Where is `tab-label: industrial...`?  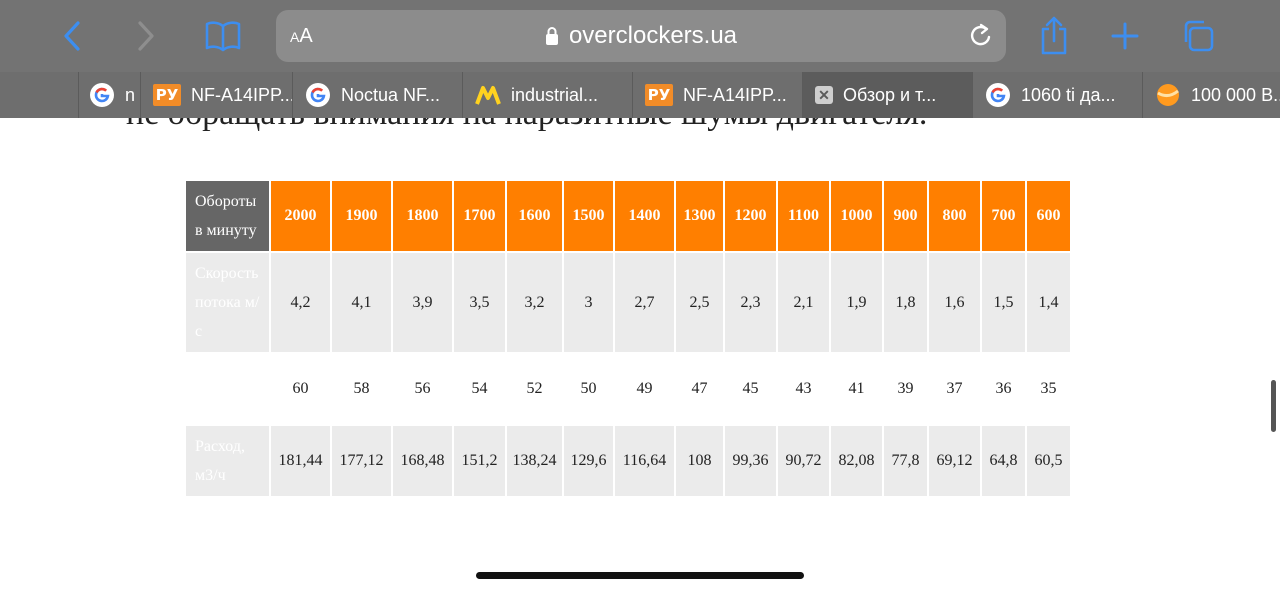
tab-label: industrial... is located at coordinates (555, 94).